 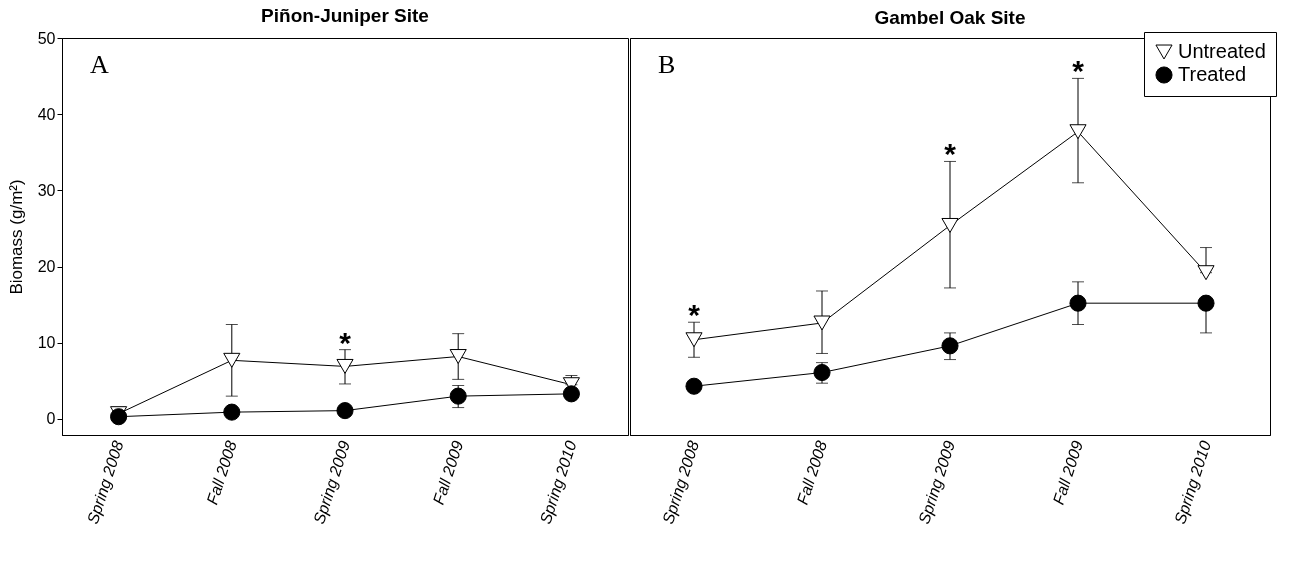 What do you see at coordinates (1212, 74) in the screenshot?
I see `legend-label: Treated` at bounding box center [1212, 74].